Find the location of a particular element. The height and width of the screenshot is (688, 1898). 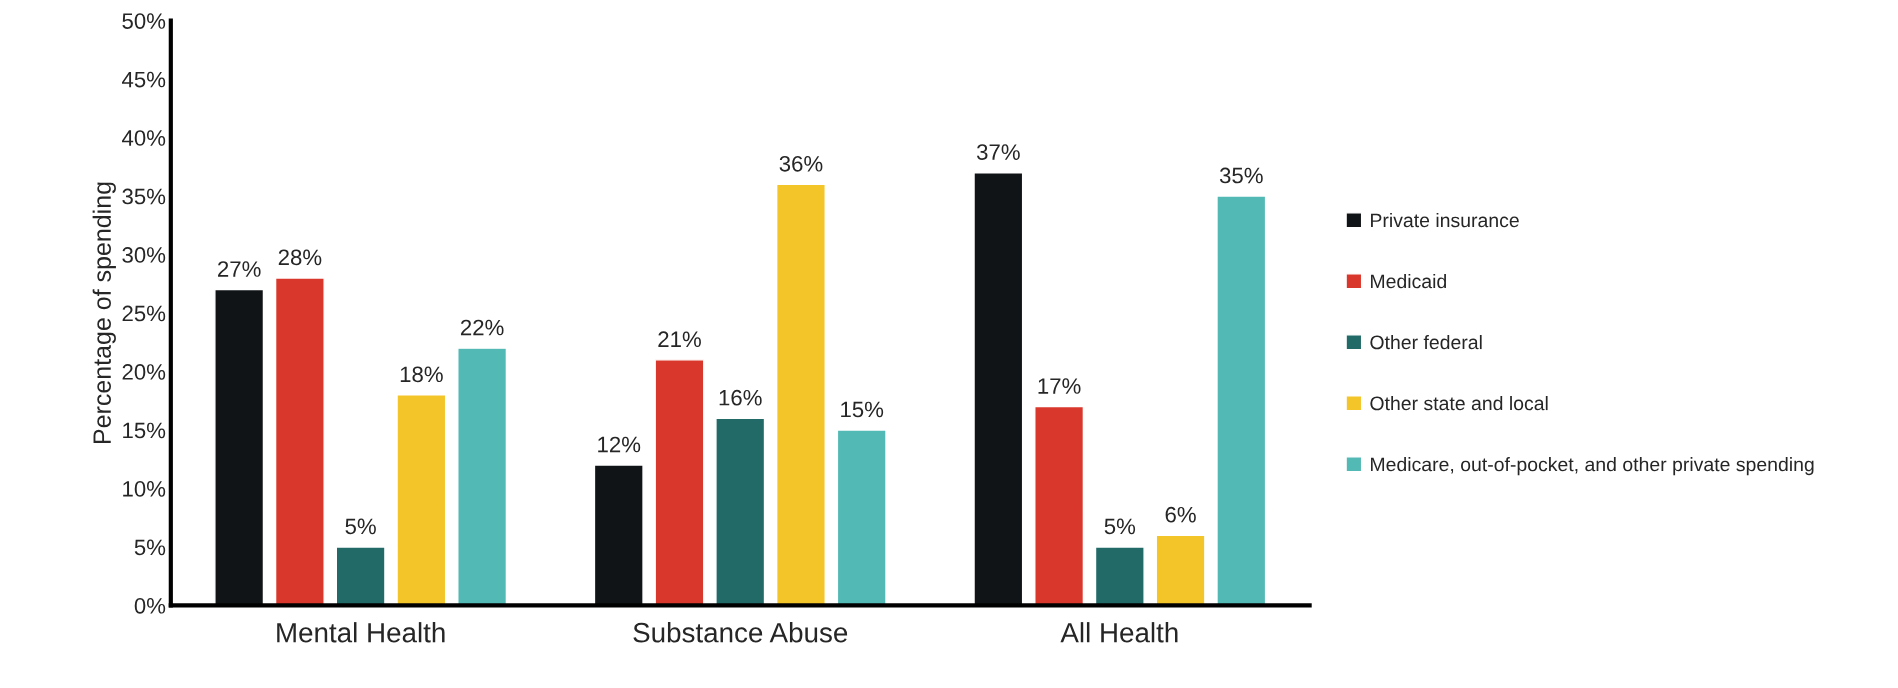

y-tick-label: 5% is located at coordinates (150, 547).